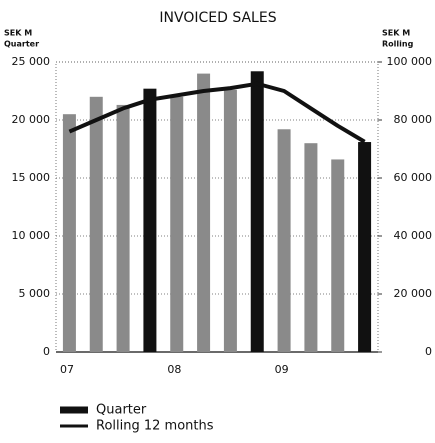 The height and width of the screenshot is (443, 435). What do you see at coordinates (121, 410) in the screenshot?
I see `legend-label: Quarter` at bounding box center [121, 410].